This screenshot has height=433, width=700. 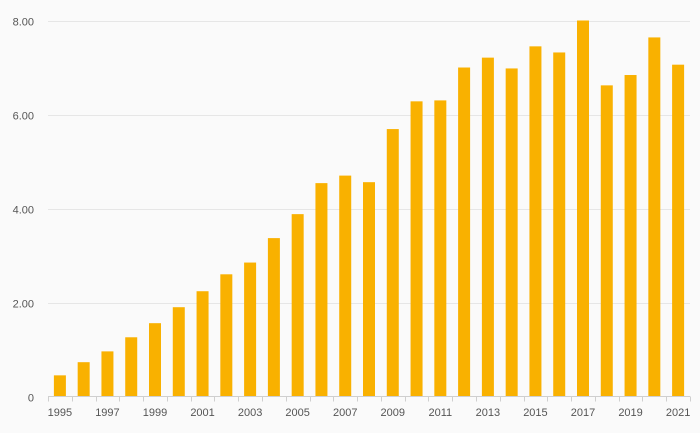 I want to click on x-tick-label-2021: 2021, so click(x=678, y=413).